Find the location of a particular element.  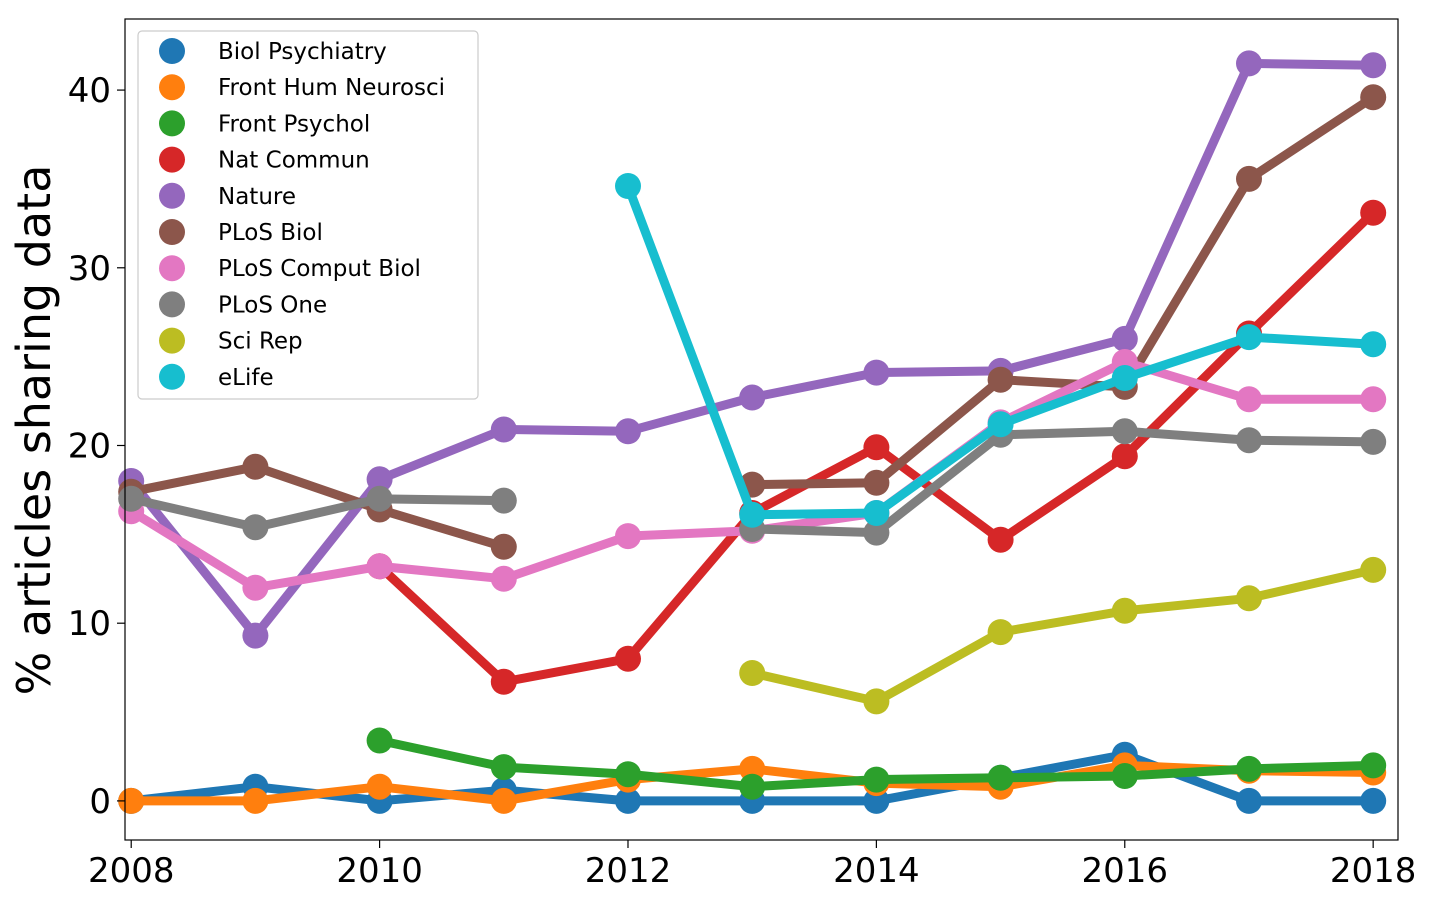

legend-label: eLife is located at coordinates (246, 378).